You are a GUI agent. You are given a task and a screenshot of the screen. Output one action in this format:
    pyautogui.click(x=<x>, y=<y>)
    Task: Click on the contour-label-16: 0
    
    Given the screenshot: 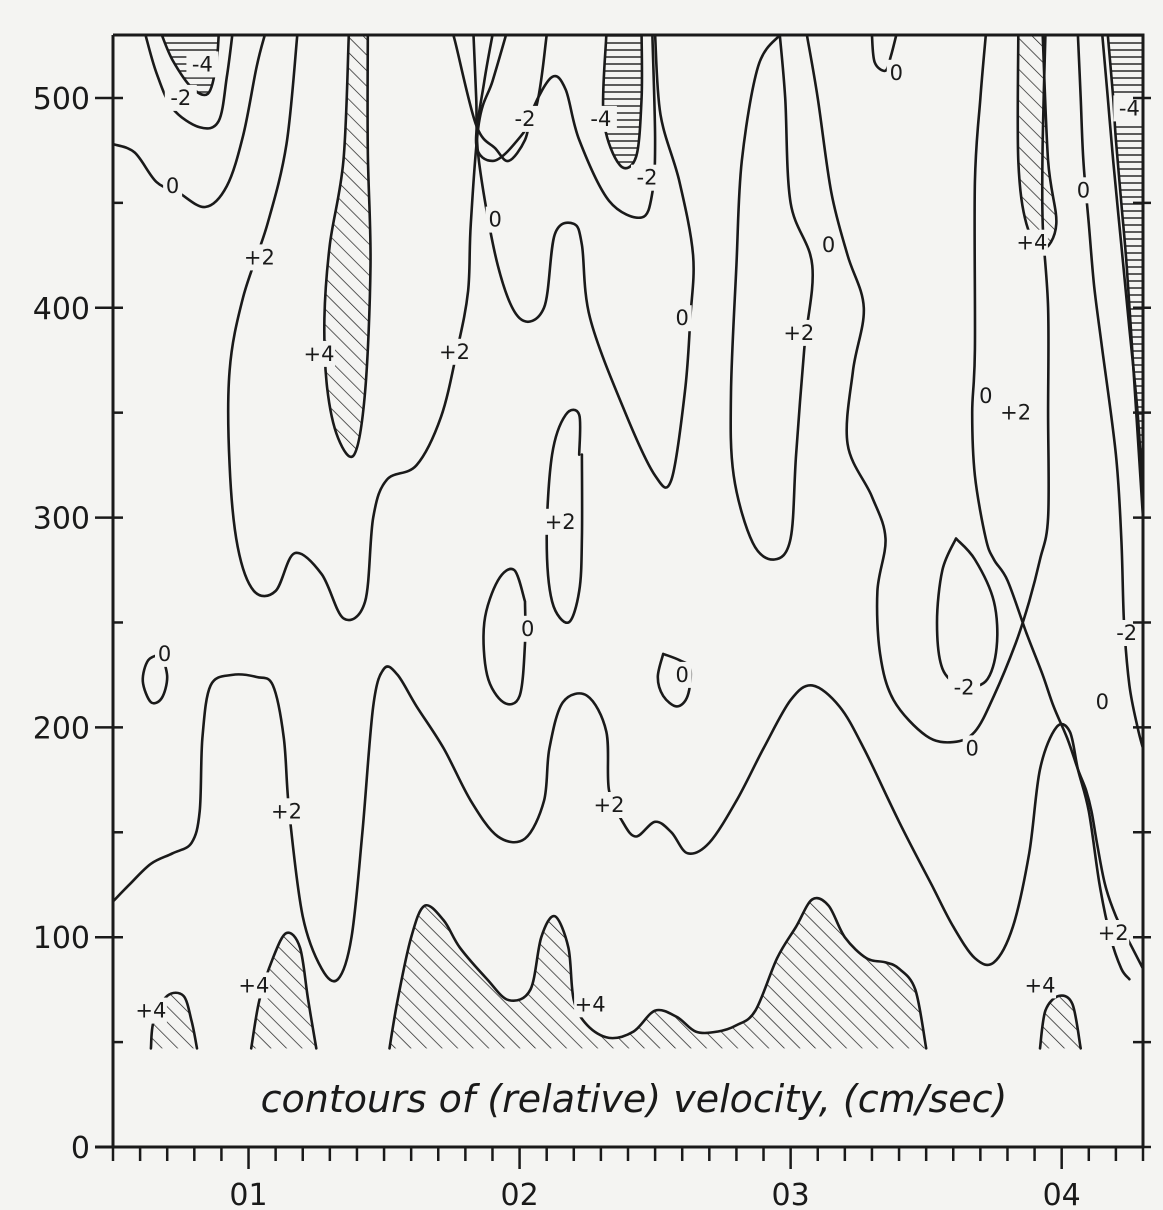 What is the action you would take?
    pyautogui.click(x=828, y=245)
    